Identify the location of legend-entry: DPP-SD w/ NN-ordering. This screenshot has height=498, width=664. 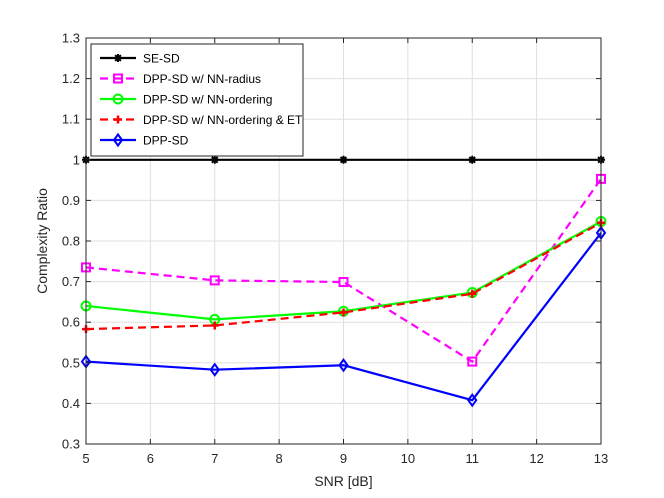
(186, 100).